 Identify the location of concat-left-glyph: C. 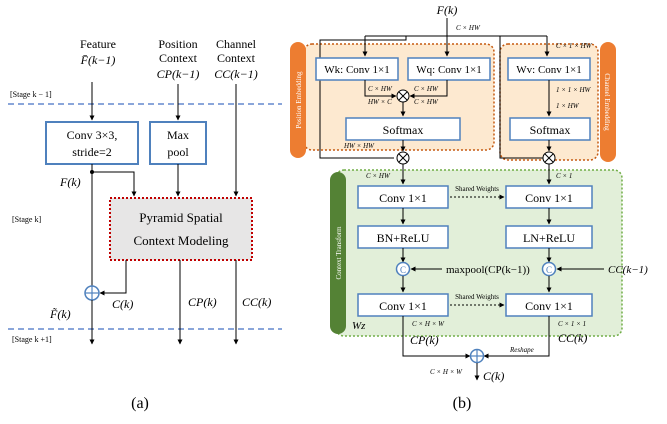
(403, 270).